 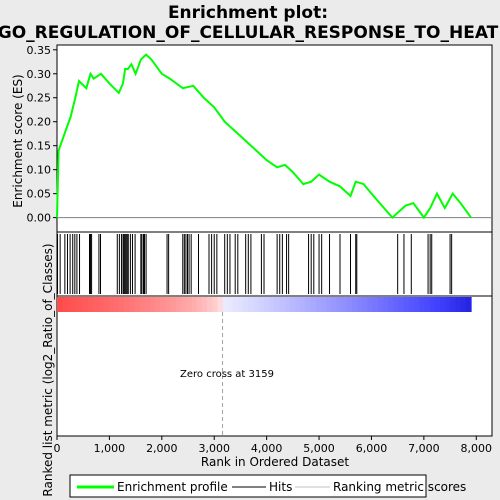 I want to click on legend-label-metric: Ranking metric scores, so click(x=399, y=487).